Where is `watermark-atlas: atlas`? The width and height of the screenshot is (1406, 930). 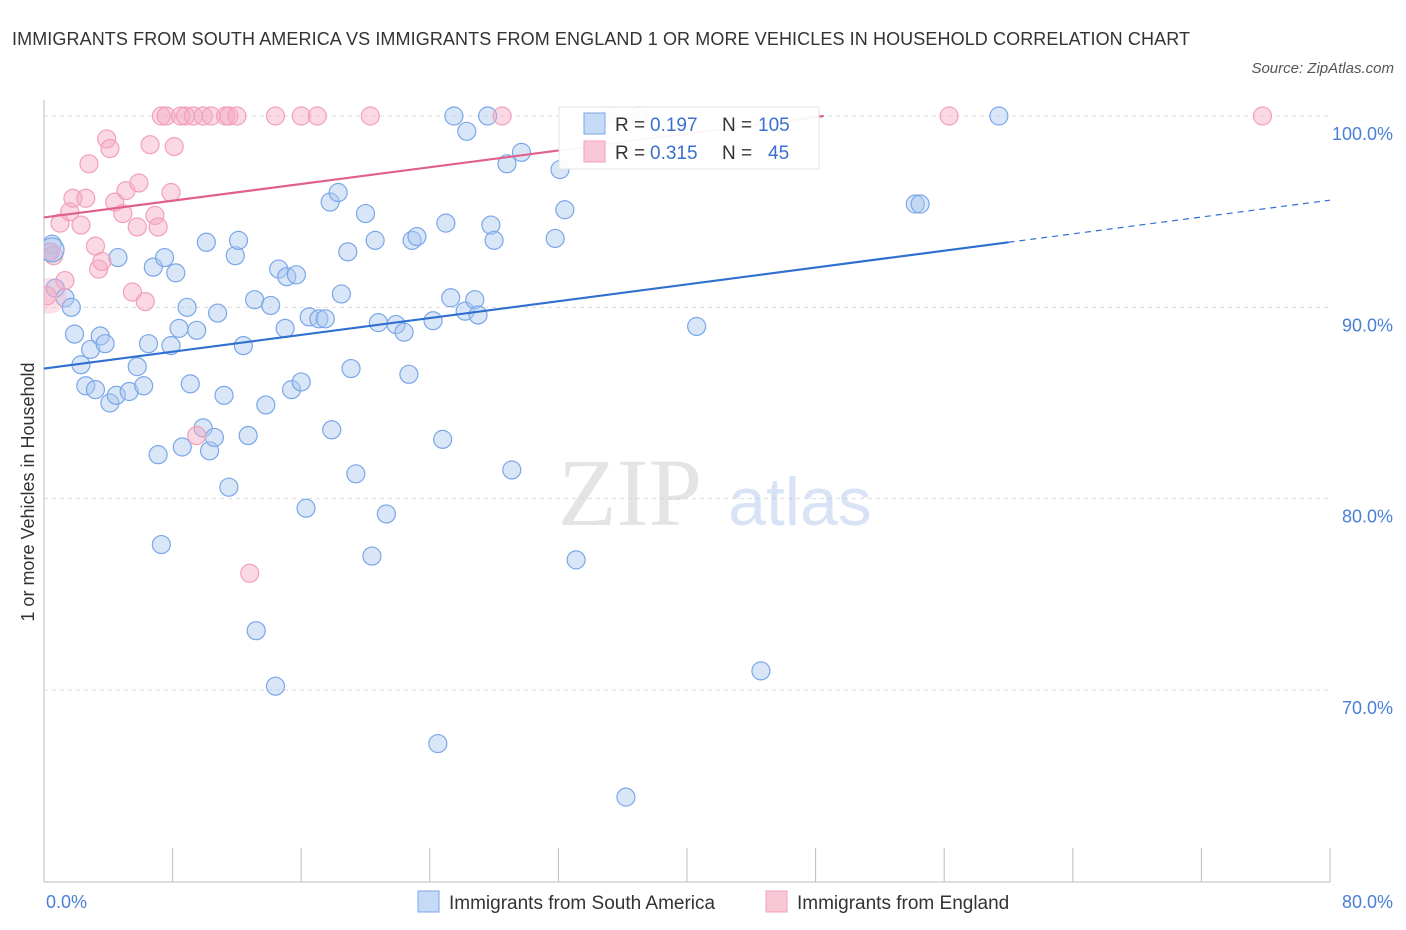 watermark-atlas: atlas is located at coordinates (800, 502).